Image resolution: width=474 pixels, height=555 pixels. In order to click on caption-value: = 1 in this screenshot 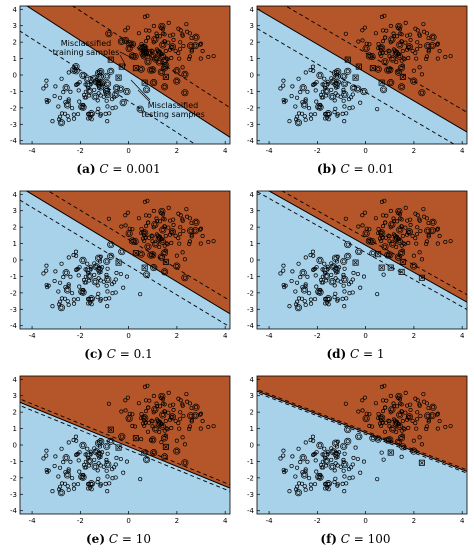, I will do `click(374, 354)`.